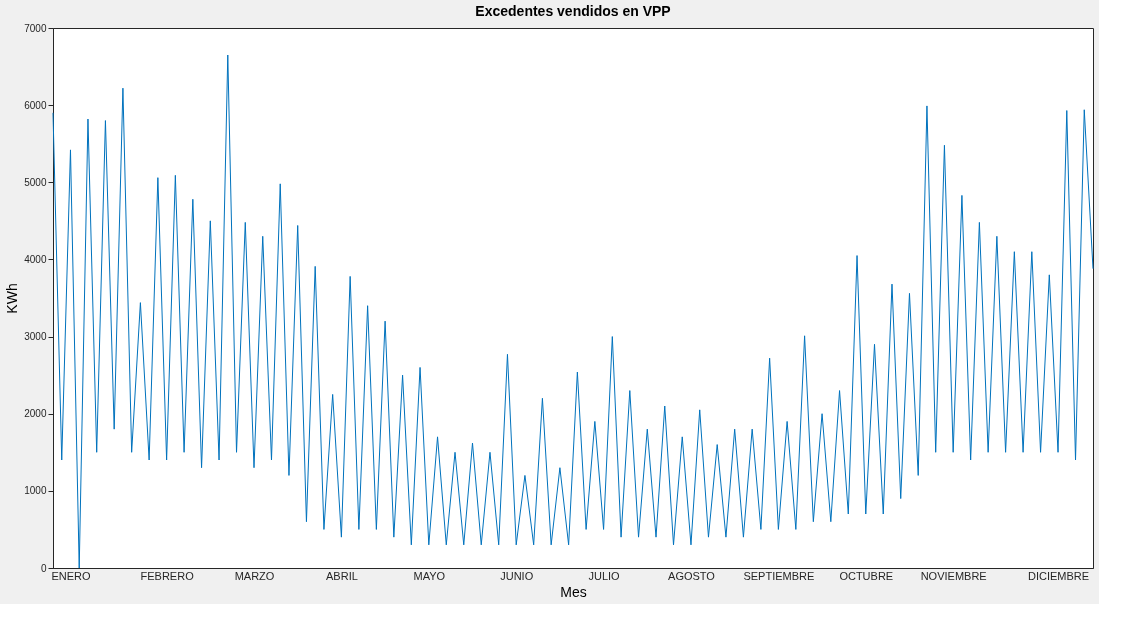  What do you see at coordinates (35, 259) in the screenshot?
I see `y-tick-label: 4000` at bounding box center [35, 259].